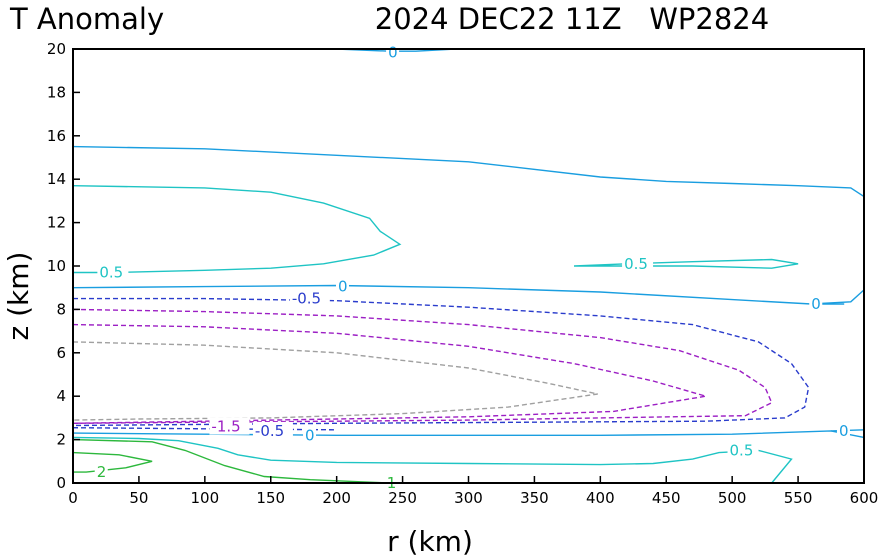 The height and width of the screenshot is (559, 879). What do you see at coordinates (61, 440) in the screenshot?
I see `y-tick-label: 2` at bounding box center [61, 440].